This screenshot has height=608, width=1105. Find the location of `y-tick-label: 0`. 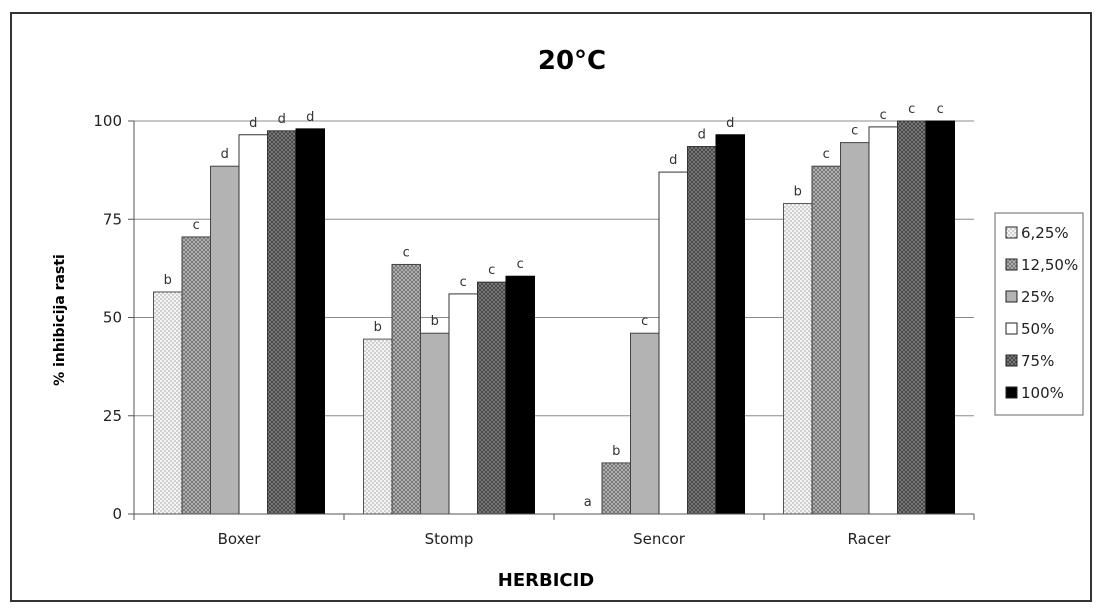

y-tick-label: 0 is located at coordinates (117, 514).